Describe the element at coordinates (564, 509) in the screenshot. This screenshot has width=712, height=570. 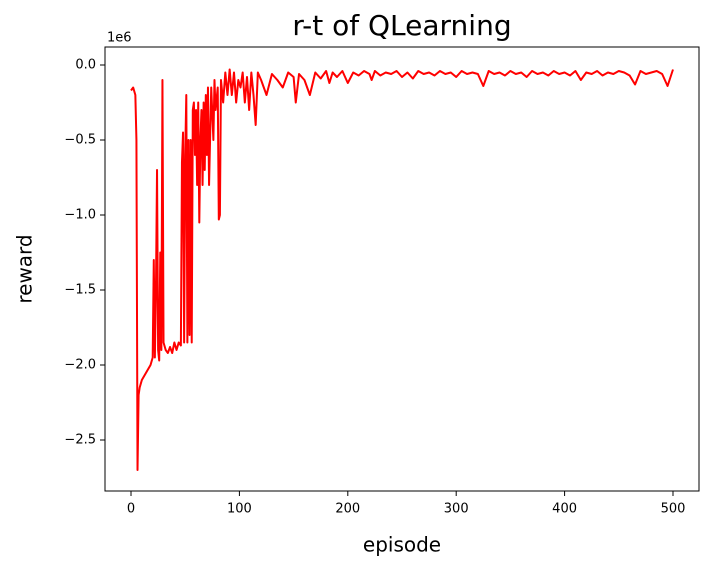
I see `x-tick-label: 400` at that location.